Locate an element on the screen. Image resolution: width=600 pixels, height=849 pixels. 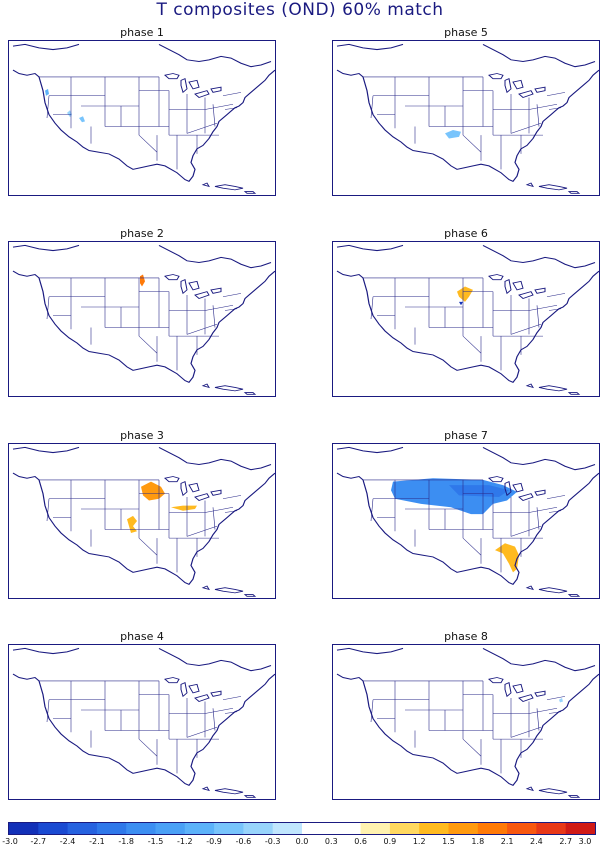
colorbar-tick-label: 3.0 is located at coordinates (585, 841).